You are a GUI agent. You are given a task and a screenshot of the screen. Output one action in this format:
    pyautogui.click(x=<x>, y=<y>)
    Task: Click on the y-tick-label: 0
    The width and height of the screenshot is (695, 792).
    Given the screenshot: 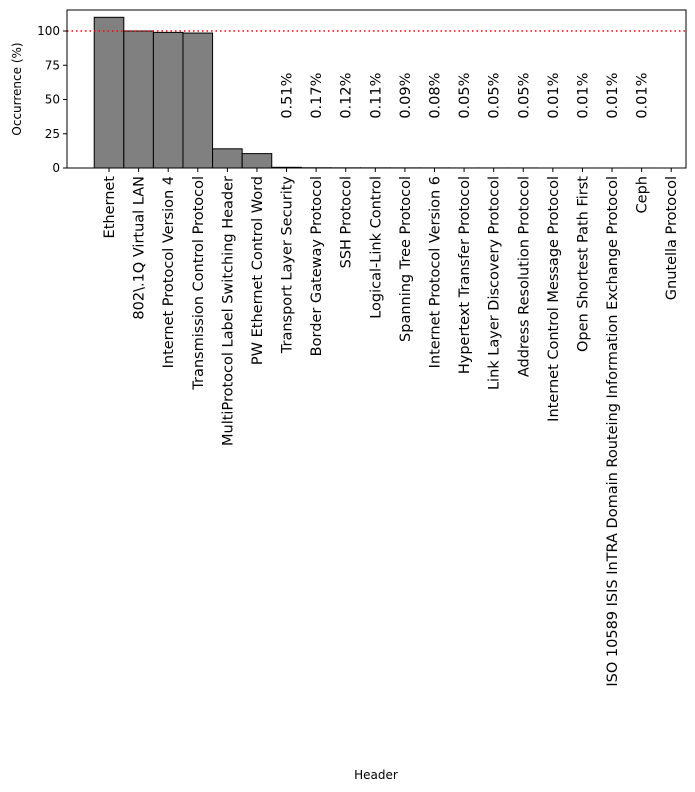 What is the action you would take?
    pyautogui.click(x=56, y=168)
    